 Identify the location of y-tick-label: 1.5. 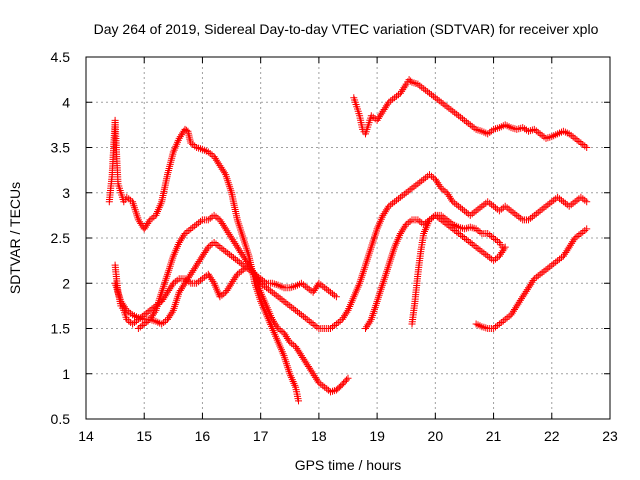
(61, 329).